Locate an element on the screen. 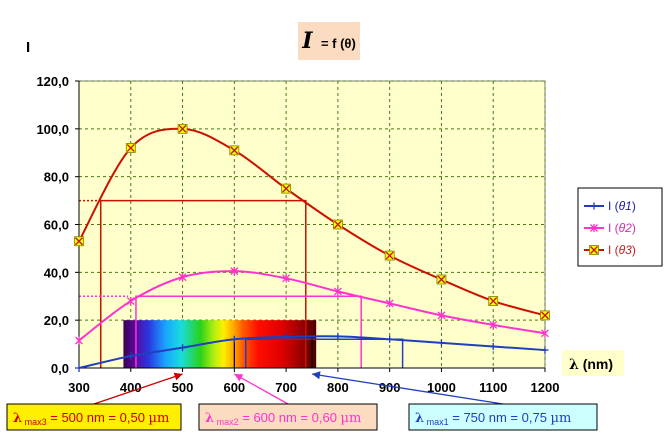  x-tick-label: 300 is located at coordinates (79, 387).